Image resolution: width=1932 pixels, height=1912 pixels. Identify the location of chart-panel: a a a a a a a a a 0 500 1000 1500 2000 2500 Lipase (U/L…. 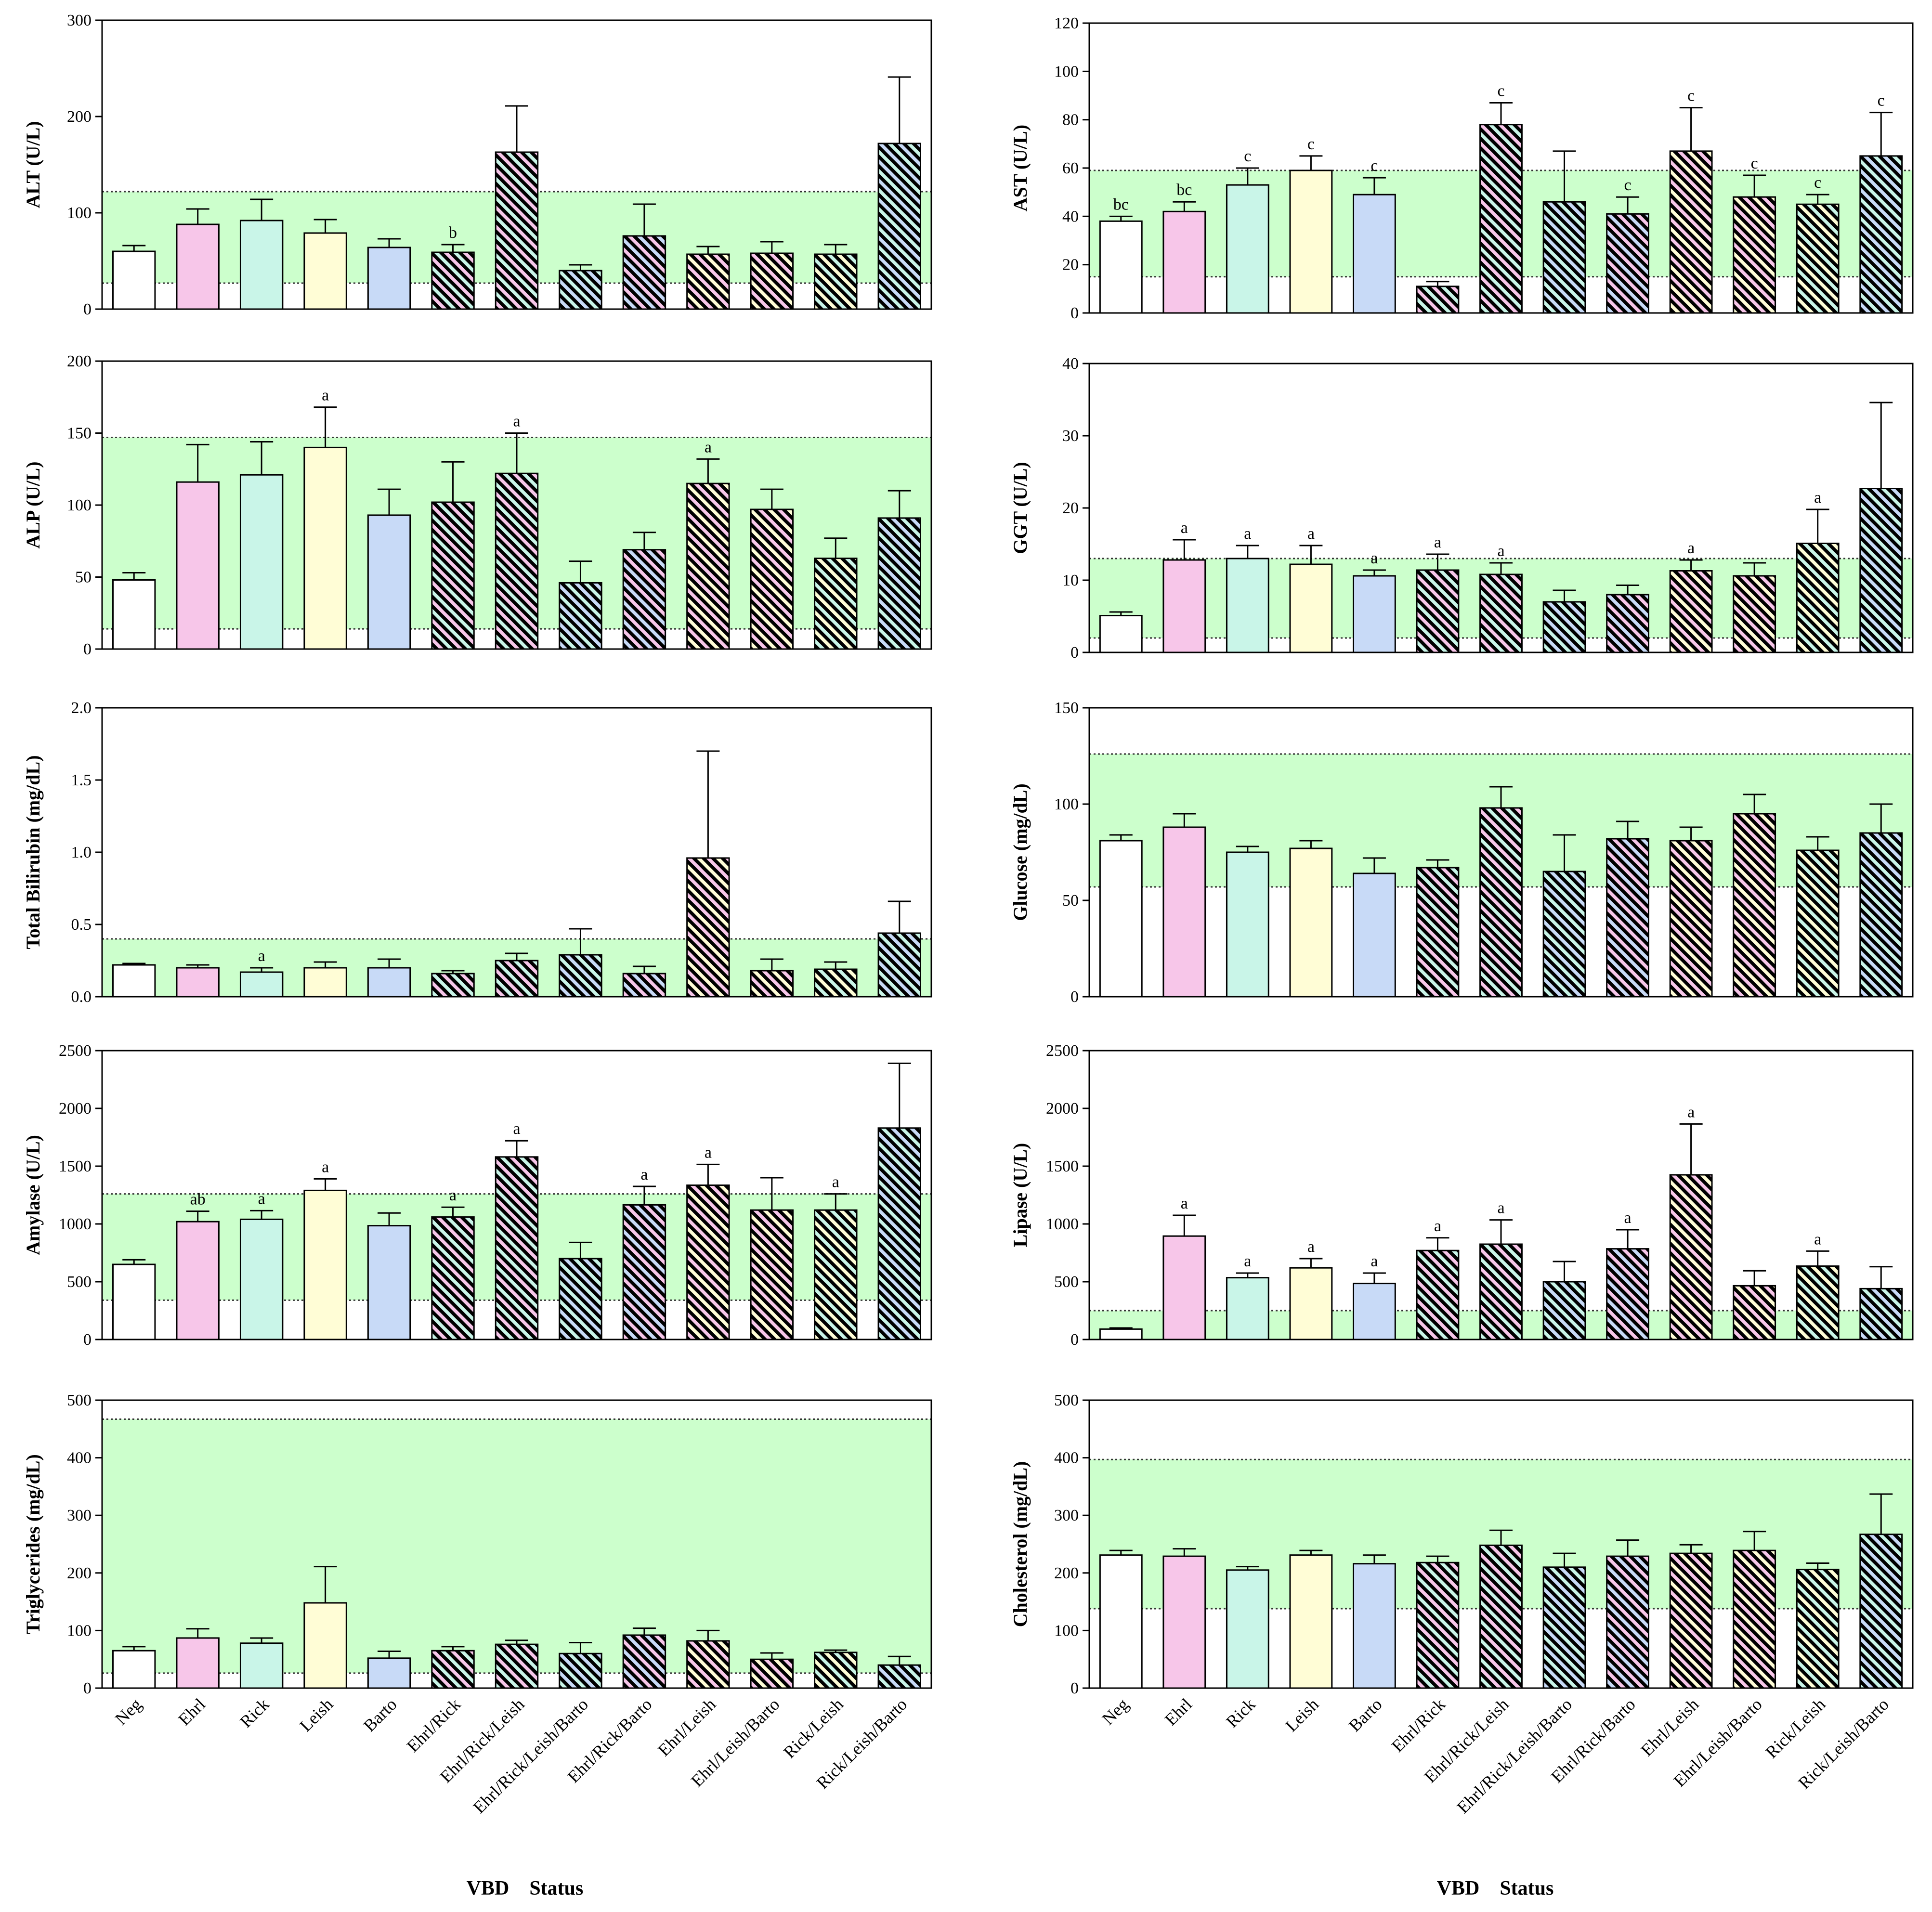
(1461, 1195).